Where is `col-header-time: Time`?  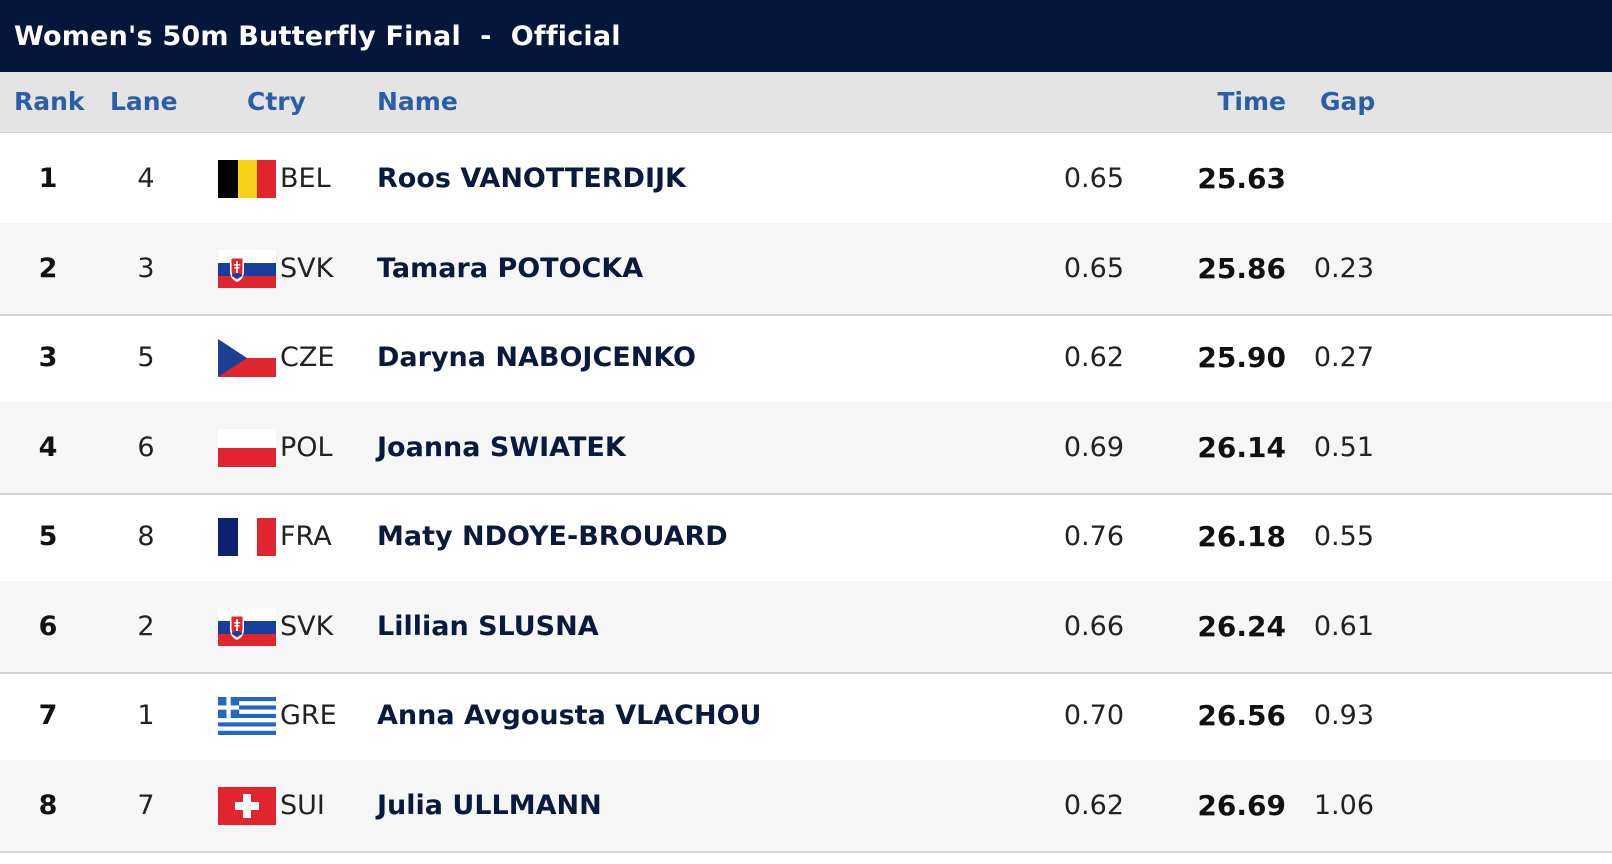
col-header-time: Time is located at coordinates (1251, 101).